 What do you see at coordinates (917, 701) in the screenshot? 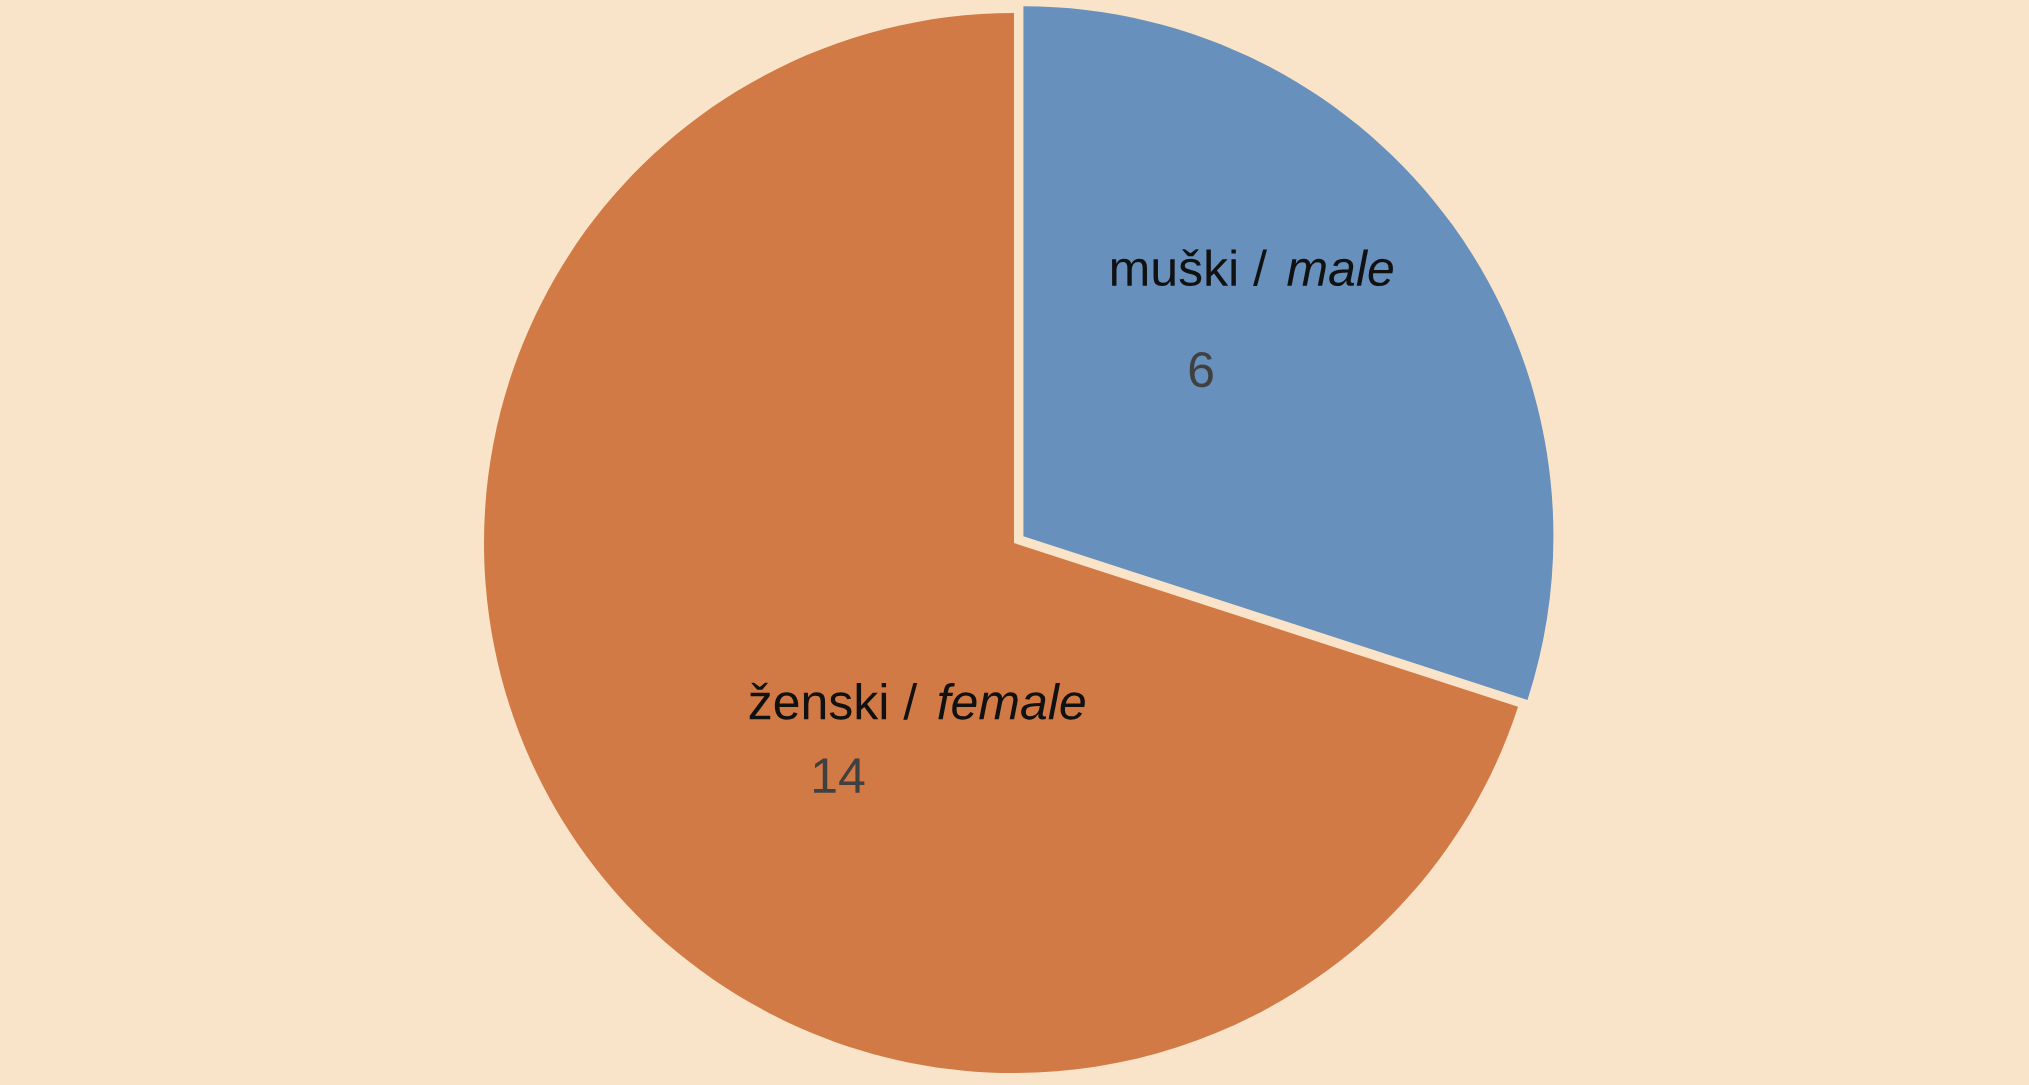
I see `slice-label: ženski / female` at bounding box center [917, 701].